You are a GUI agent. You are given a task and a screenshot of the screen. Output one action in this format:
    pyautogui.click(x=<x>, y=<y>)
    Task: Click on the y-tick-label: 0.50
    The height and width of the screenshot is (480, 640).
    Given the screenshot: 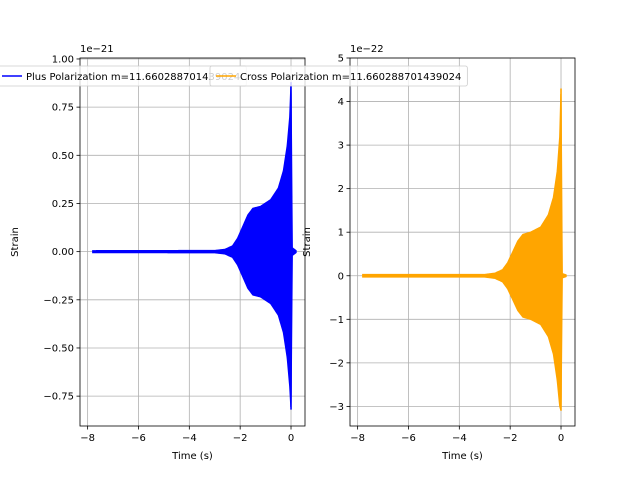 What is the action you would take?
    pyautogui.click(x=63, y=156)
    